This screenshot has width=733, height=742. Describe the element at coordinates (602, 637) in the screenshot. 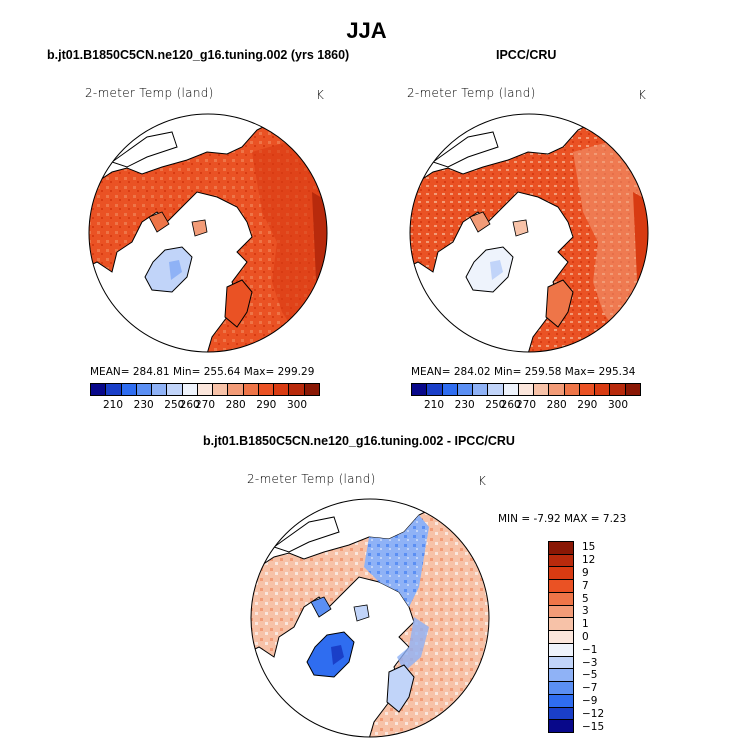

I see `diff-colorbar-ticks: 15 12 9 7 5 3 1 0 −1 −3 −5 −7 −9 −12 −15` at that location.